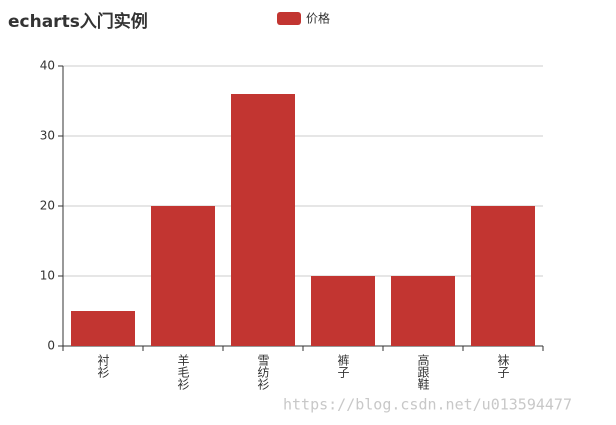 The width and height of the screenshot is (616, 425). I want to click on x-tick-label: 衬衫, so click(103, 366).